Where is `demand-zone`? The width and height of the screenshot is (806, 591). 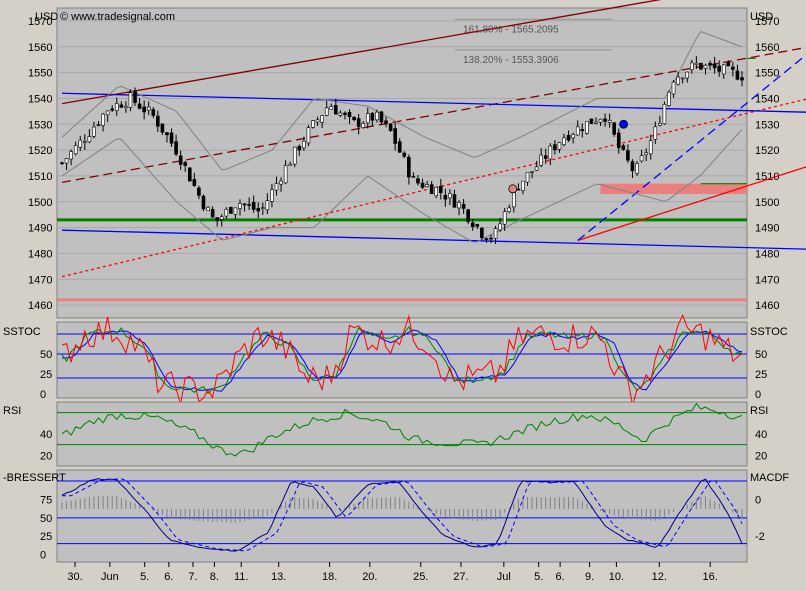
demand-zone is located at coordinates (673, 188).